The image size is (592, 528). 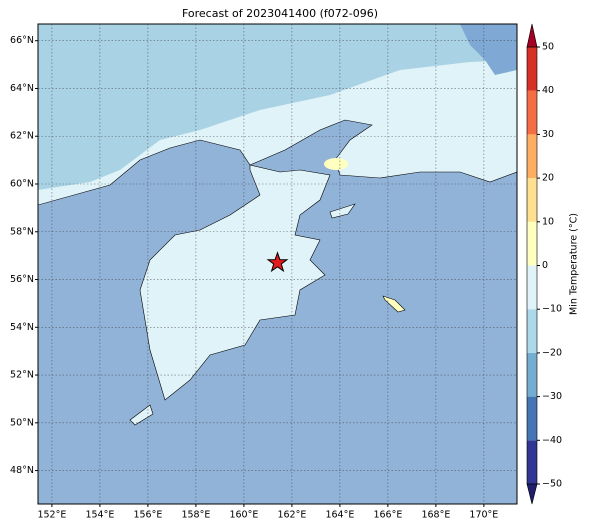 What do you see at coordinates (435, 515) in the screenshot?
I see `x-tick-label: 168°E` at bounding box center [435, 515].